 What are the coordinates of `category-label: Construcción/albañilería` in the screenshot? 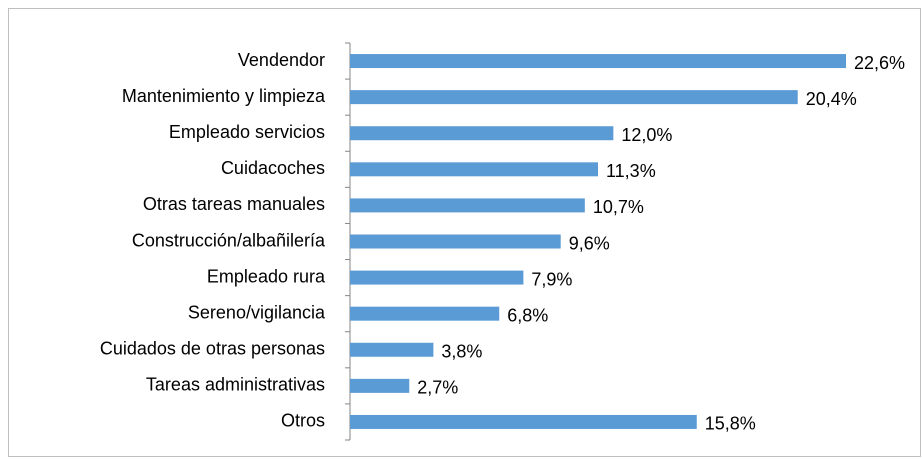 It's located at (229, 240).